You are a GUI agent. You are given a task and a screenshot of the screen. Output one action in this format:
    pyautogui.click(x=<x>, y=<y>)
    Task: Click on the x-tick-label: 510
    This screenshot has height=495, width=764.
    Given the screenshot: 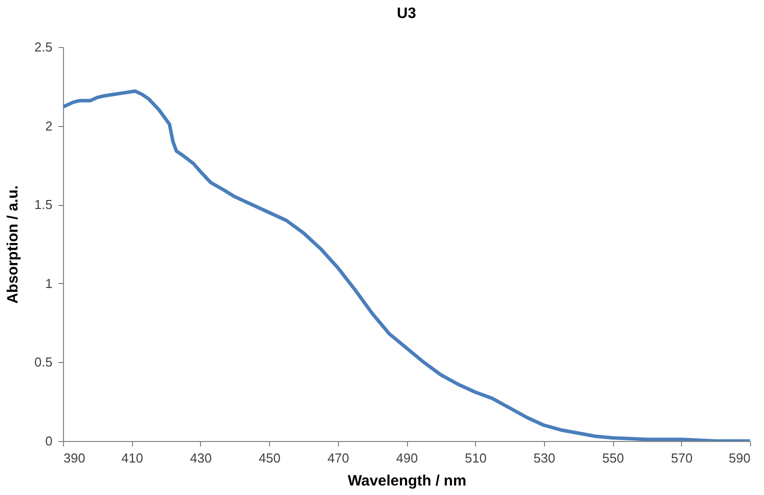 What is the action you would take?
    pyautogui.click(x=475, y=458)
    